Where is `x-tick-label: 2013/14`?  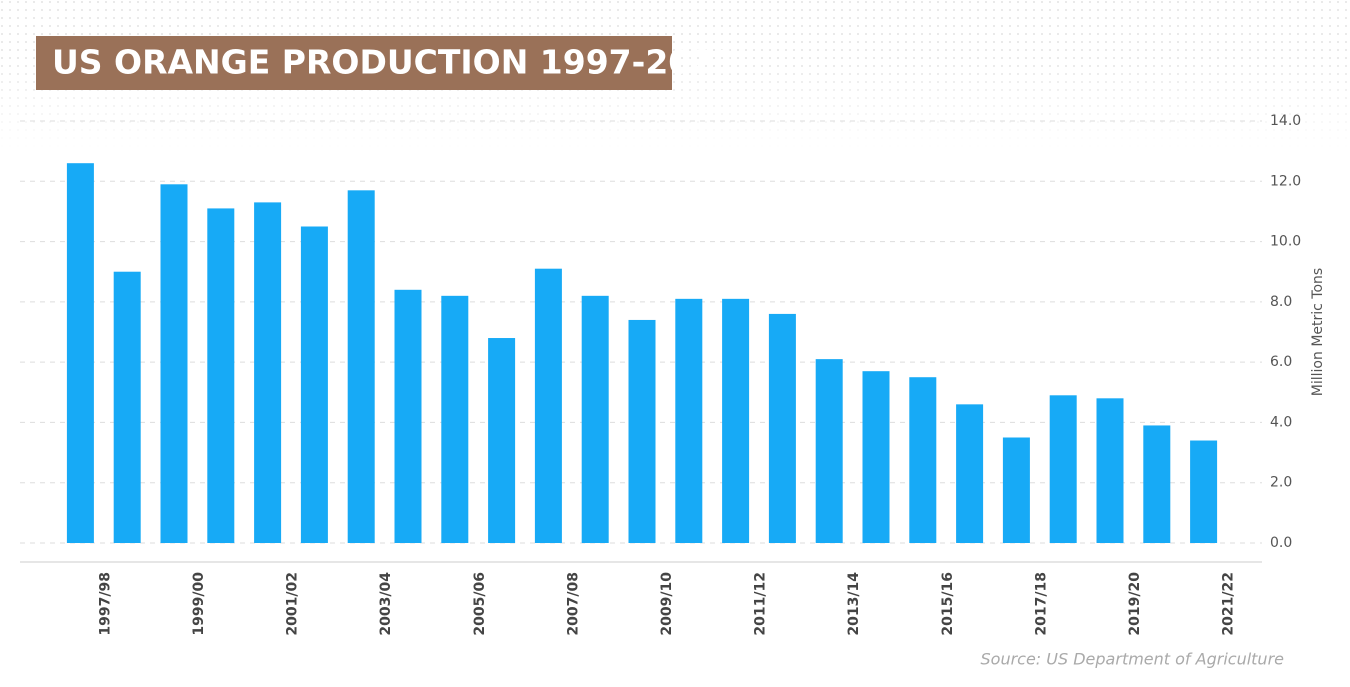
x-tick-label: 2013/14 is located at coordinates (854, 604).